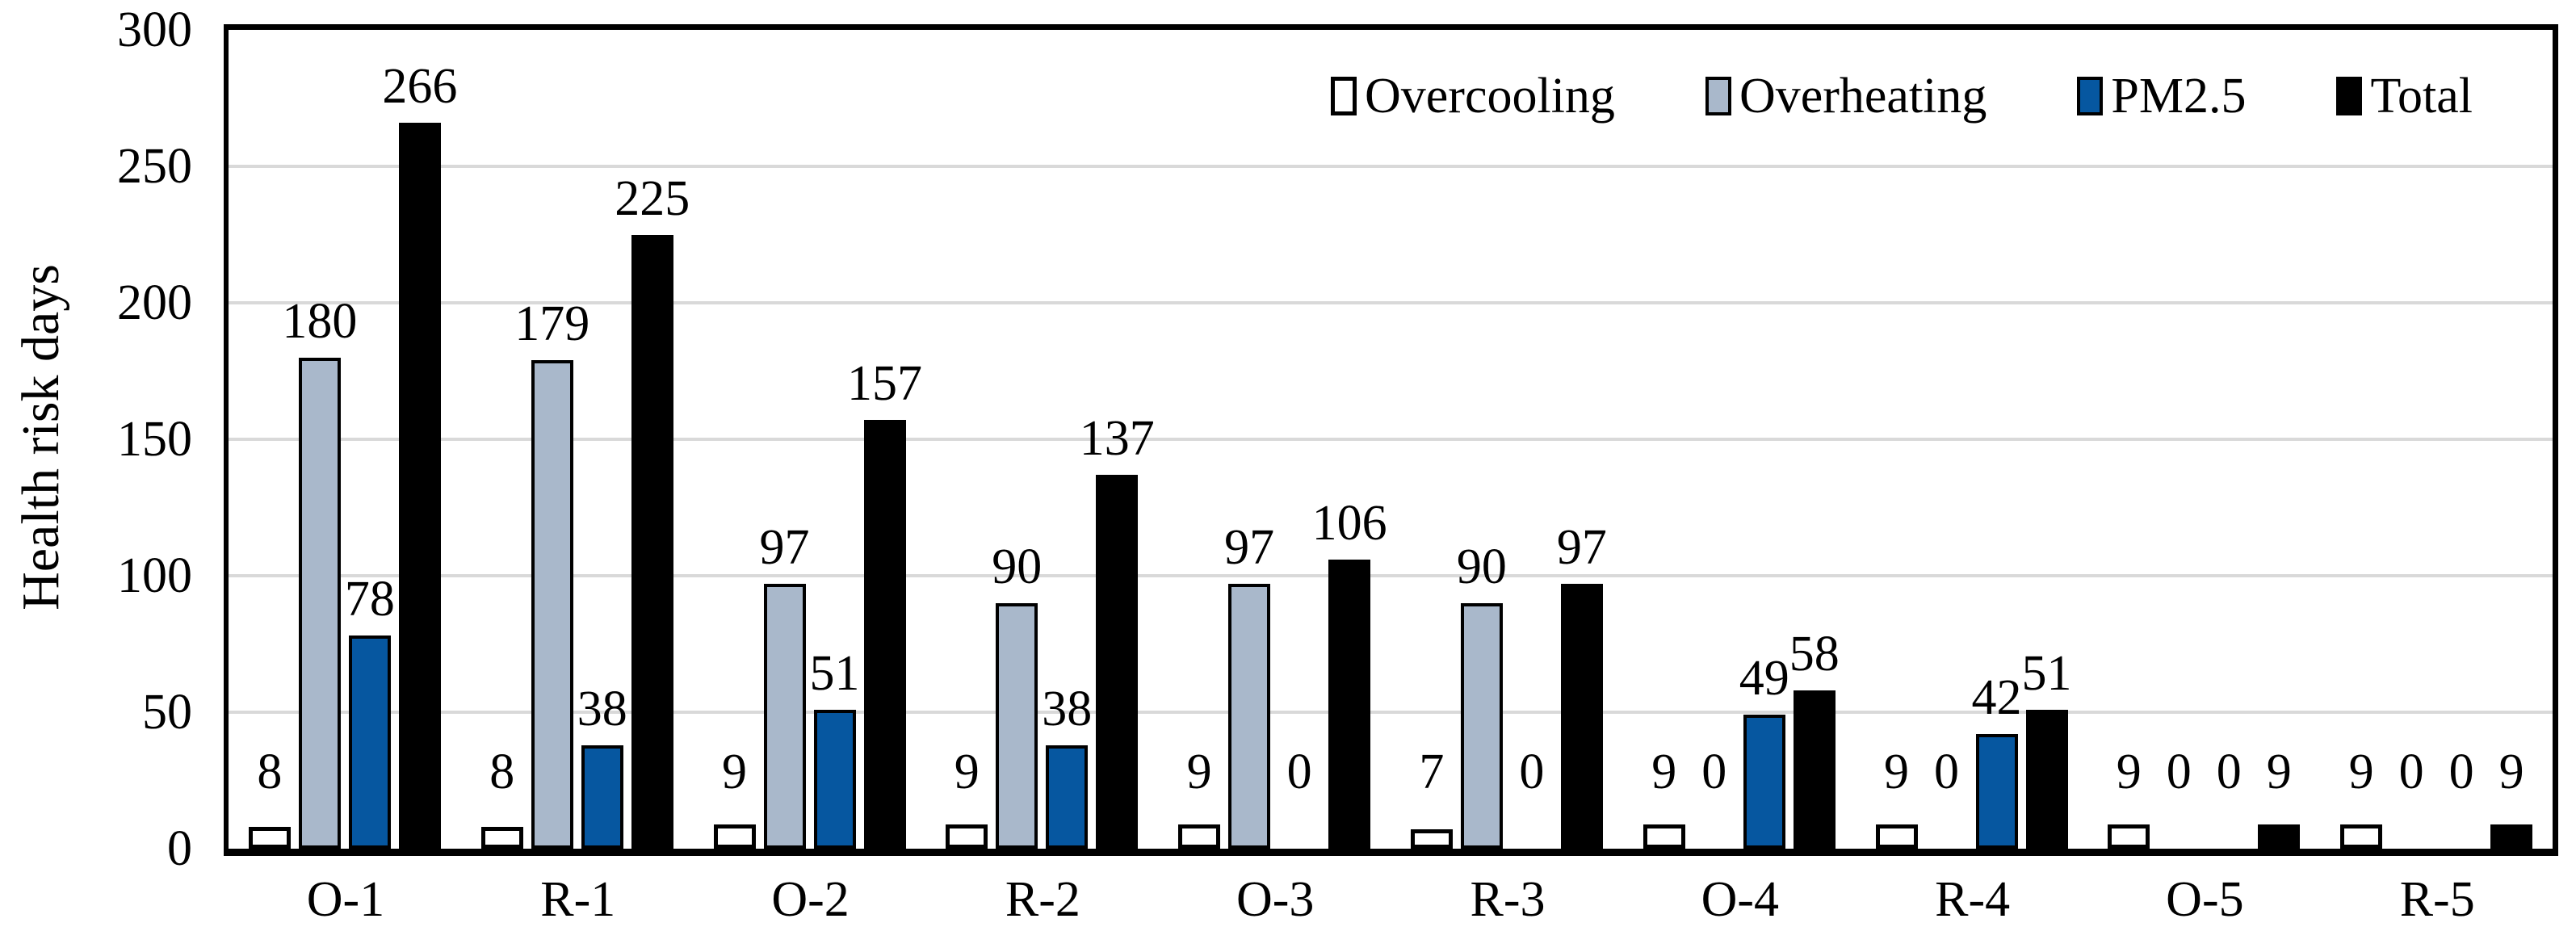 The width and height of the screenshot is (2576, 948). I want to click on data-label-pm2-5-r-2: 38, so click(1067, 708).